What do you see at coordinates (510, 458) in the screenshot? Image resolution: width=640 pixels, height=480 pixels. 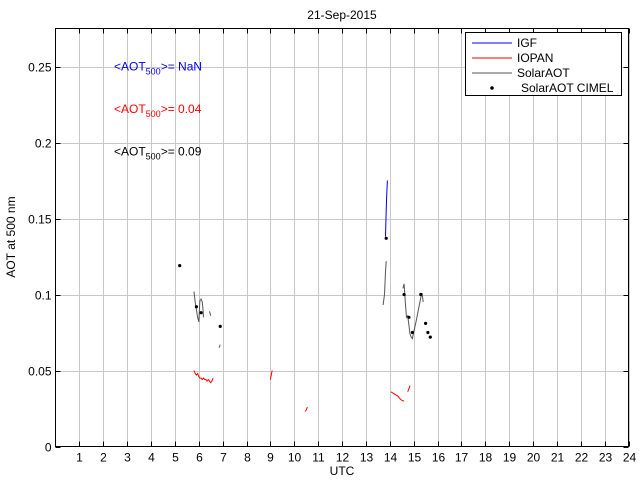 I see `x-tick-label: 19` at bounding box center [510, 458].